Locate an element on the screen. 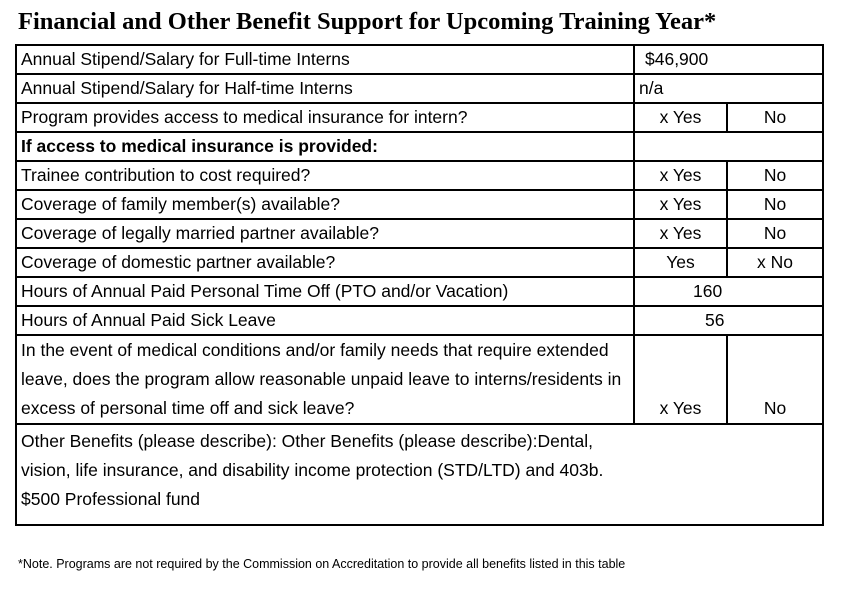 This screenshot has width=844, height=591. pto-value: 160 is located at coordinates (728, 291).